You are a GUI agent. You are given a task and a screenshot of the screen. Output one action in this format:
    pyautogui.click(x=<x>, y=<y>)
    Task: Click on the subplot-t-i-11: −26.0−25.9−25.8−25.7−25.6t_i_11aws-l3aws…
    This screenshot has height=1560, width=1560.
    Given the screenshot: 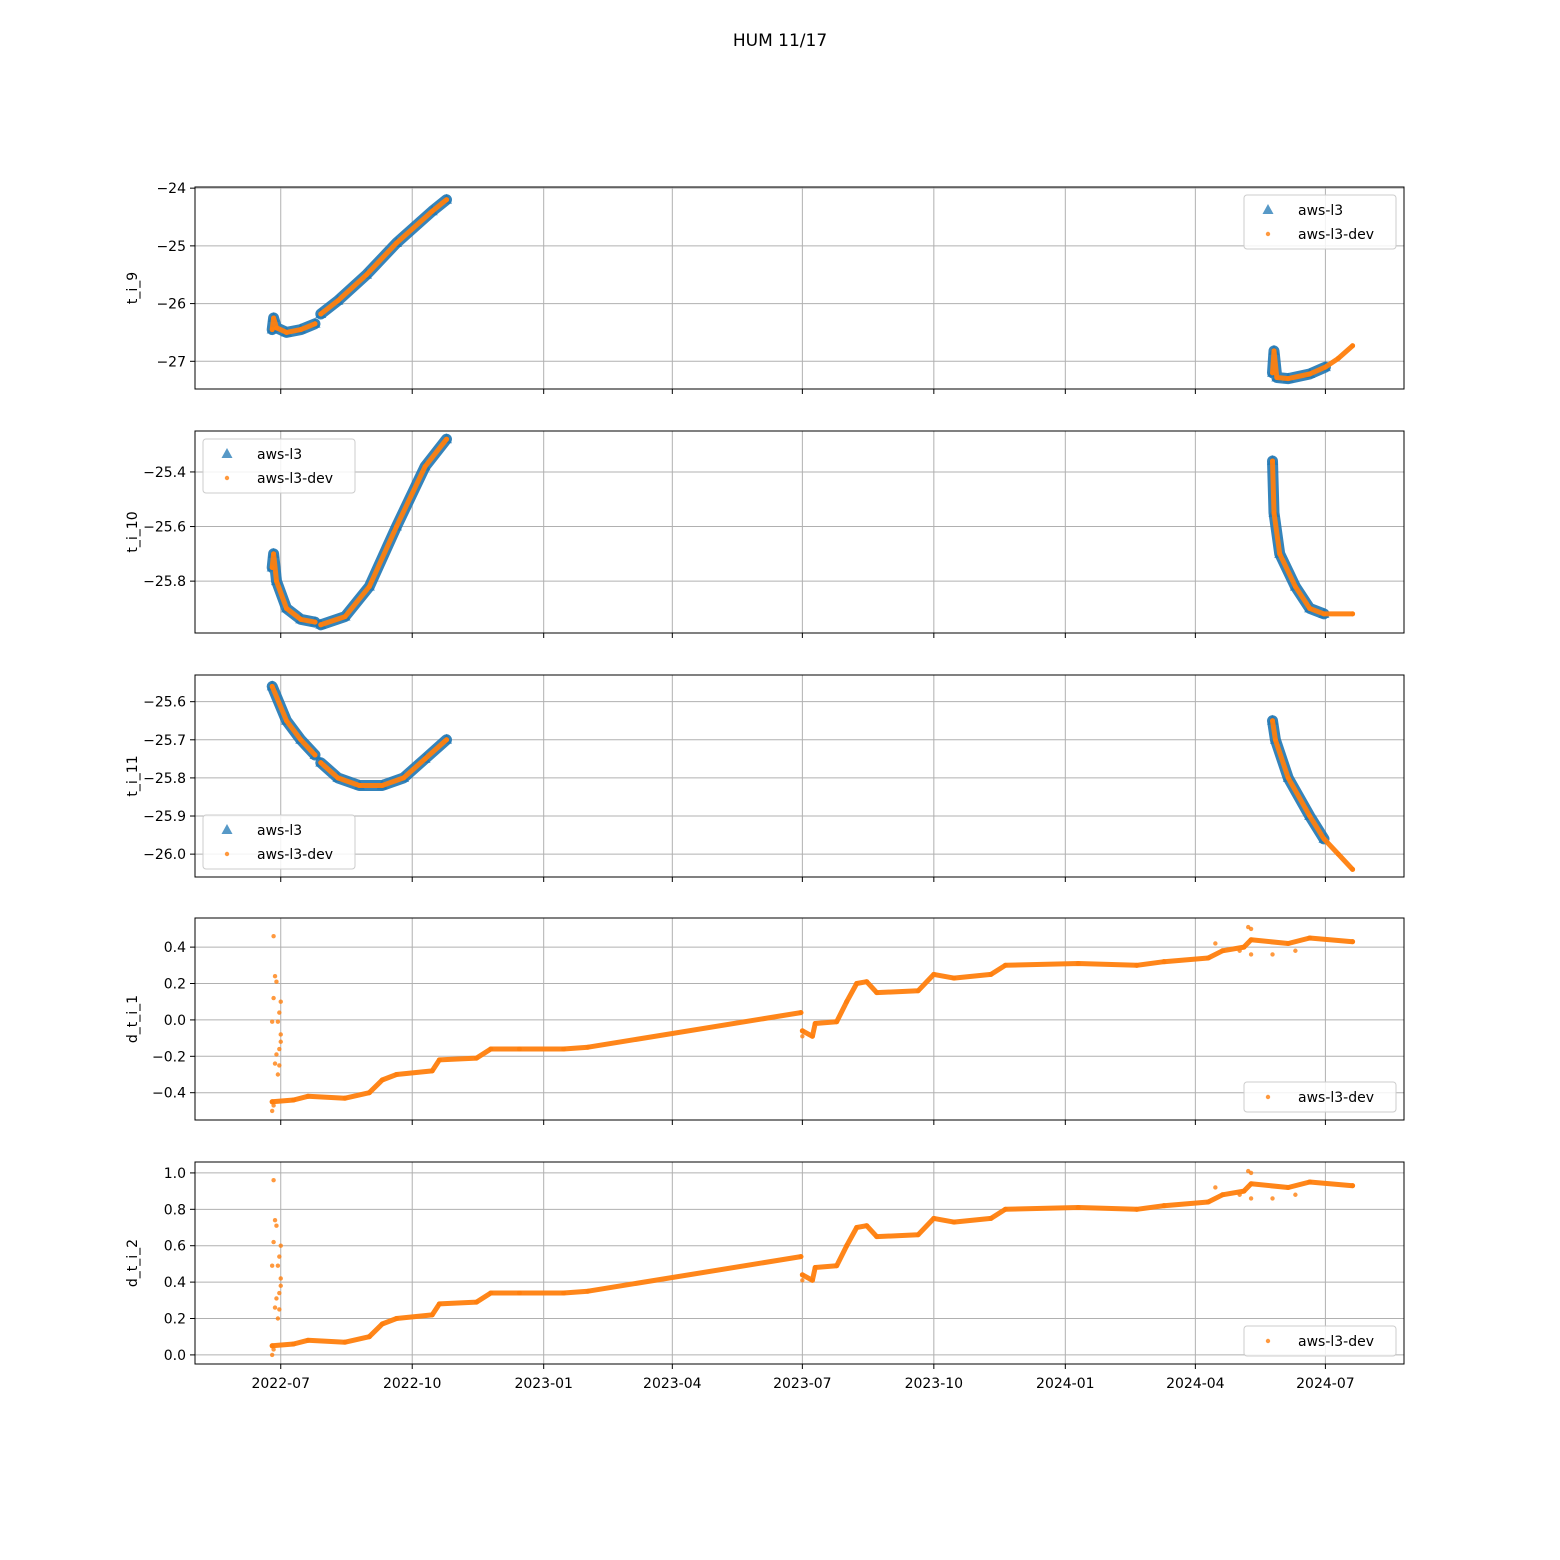 What is the action you would take?
    pyautogui.click(x=765, y=778)
    